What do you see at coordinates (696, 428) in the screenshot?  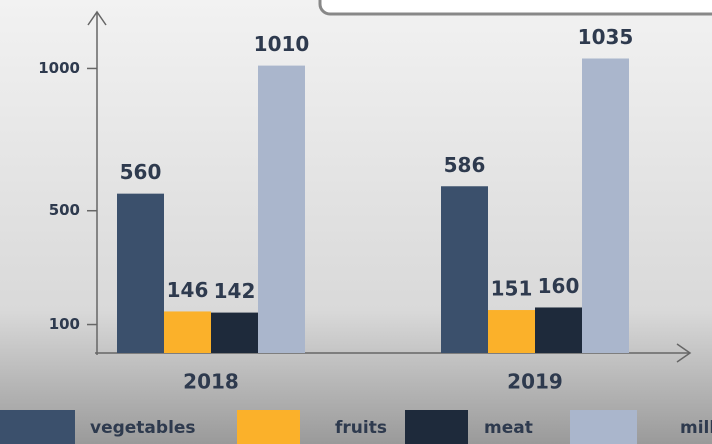 I see `legend-label: milk` at bounding box center [696, 428].